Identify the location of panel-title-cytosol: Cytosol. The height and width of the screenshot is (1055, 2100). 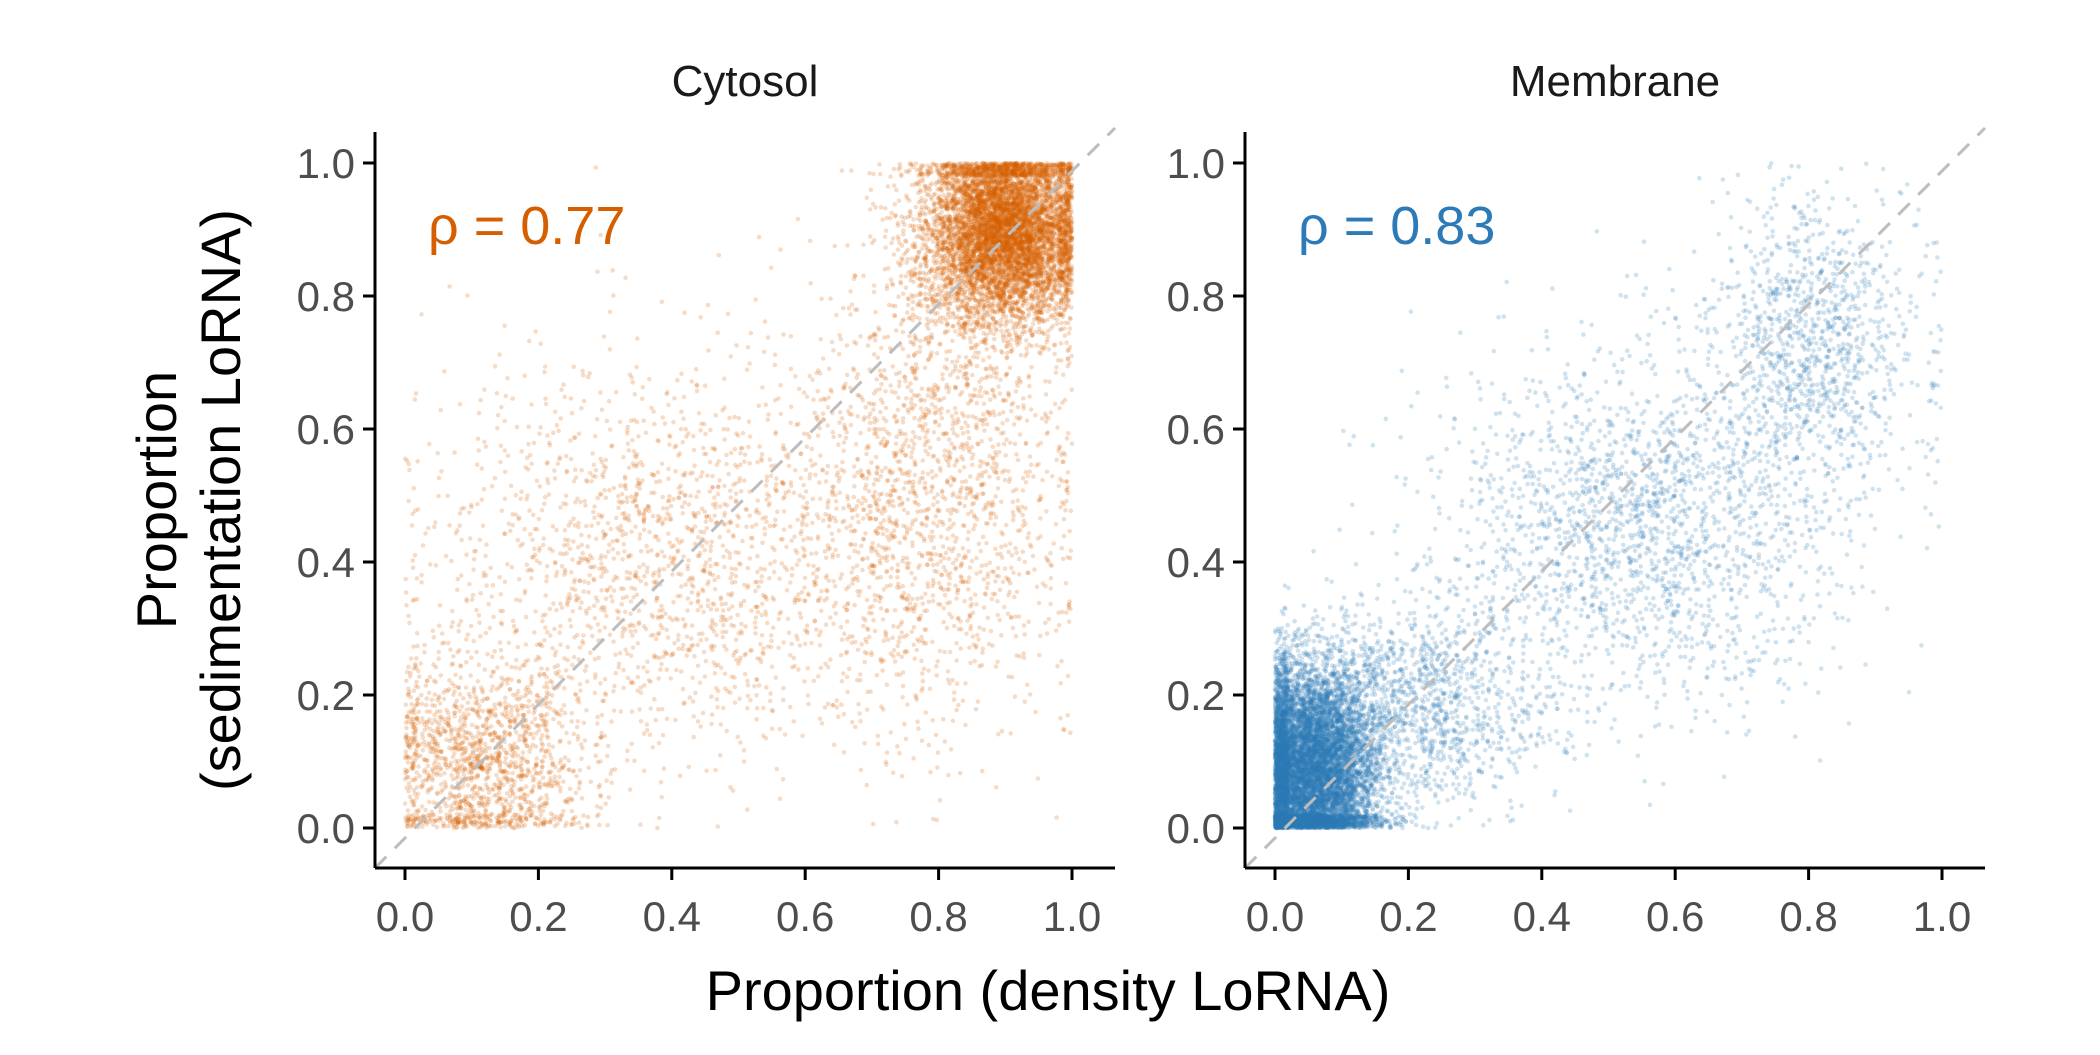
(745, 81).